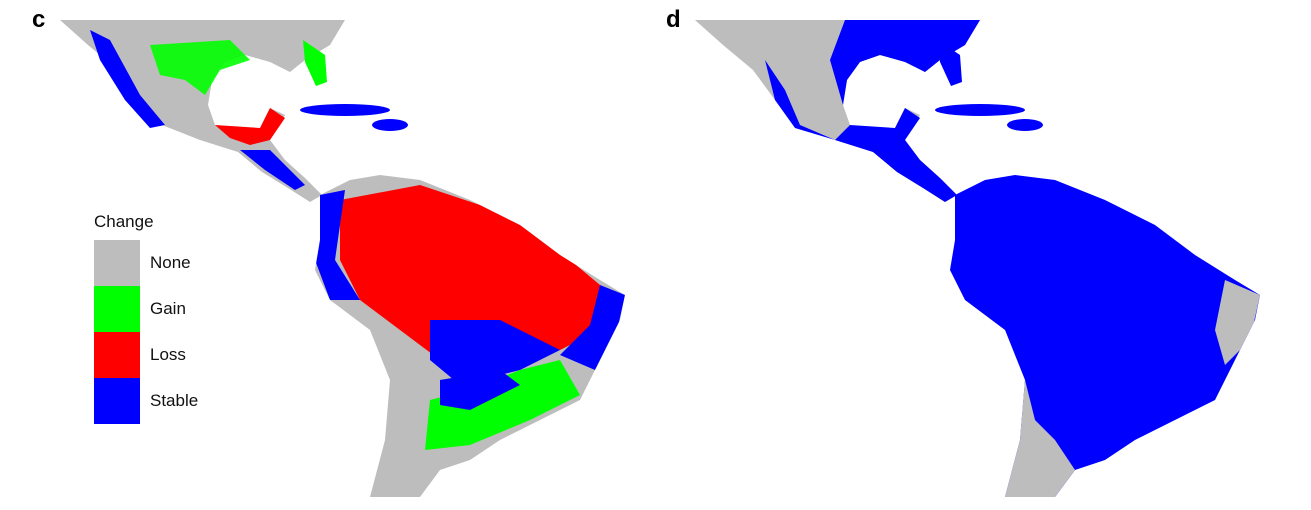  What do you see at coordinates (470, 287) in the screenshot?
I see `stable-patches` at bounding box center [470, 287].